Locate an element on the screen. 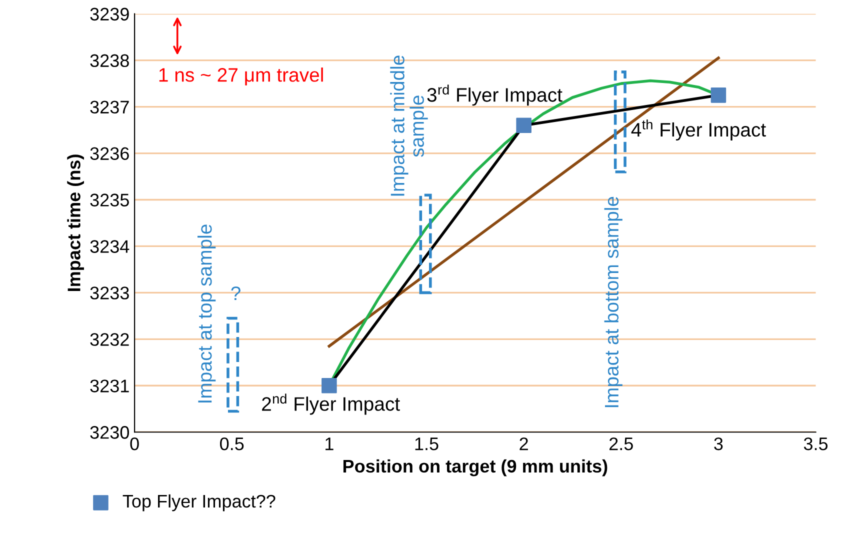 This screenshot has width=841, height=554. x-tick-label: 3.5 is located at coordinates (816, 443).